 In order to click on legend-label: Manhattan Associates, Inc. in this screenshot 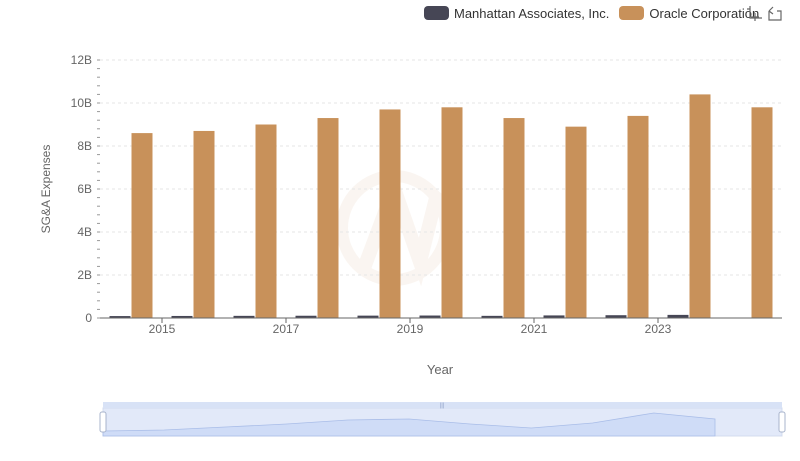, I will do `click(532, 13)`.